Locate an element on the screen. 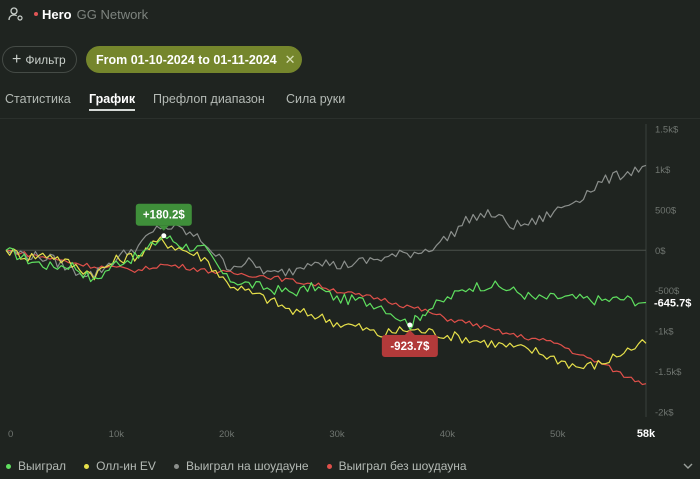 This screenshot has width=700, height=479. x-tick-label: 10k is located at coordinates (117, 434).